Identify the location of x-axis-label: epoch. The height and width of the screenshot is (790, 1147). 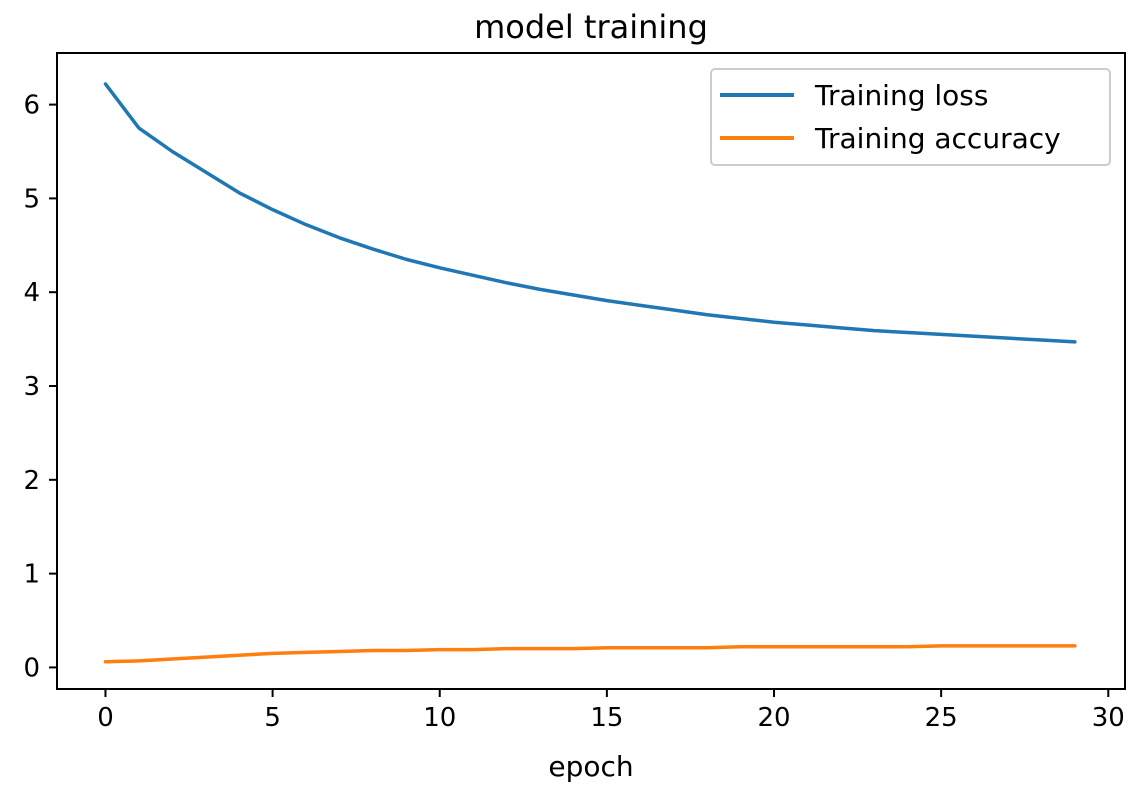
(590, 766).